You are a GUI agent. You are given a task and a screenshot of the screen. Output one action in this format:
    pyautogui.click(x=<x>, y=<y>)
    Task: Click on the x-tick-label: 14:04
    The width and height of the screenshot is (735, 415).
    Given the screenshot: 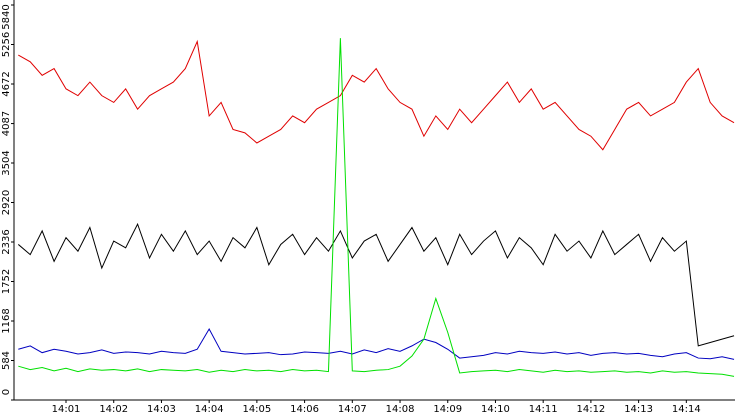 What is the action you would take?
    pyautogui.click(x=209, y=409)
    